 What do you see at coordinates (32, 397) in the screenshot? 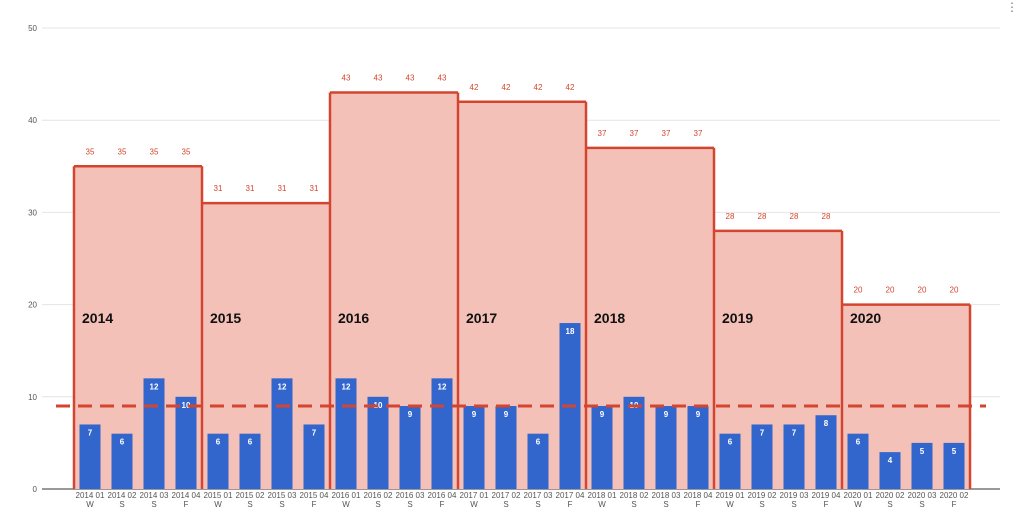
I see `y-tick-label: 10` at bounding box center [32, 397].